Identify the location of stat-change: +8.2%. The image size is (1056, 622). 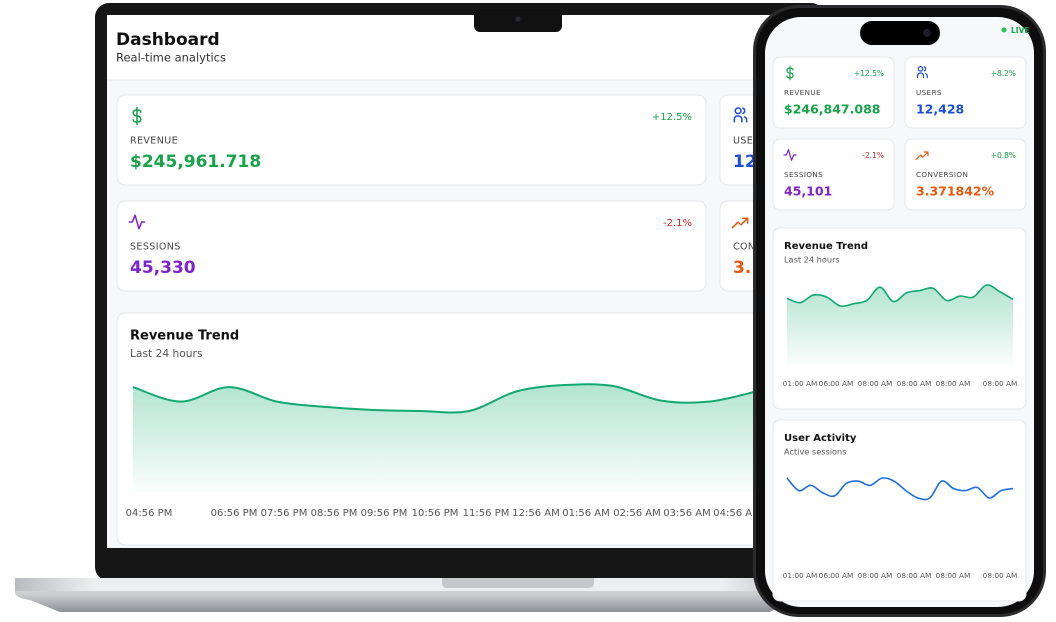
(1003, 73).